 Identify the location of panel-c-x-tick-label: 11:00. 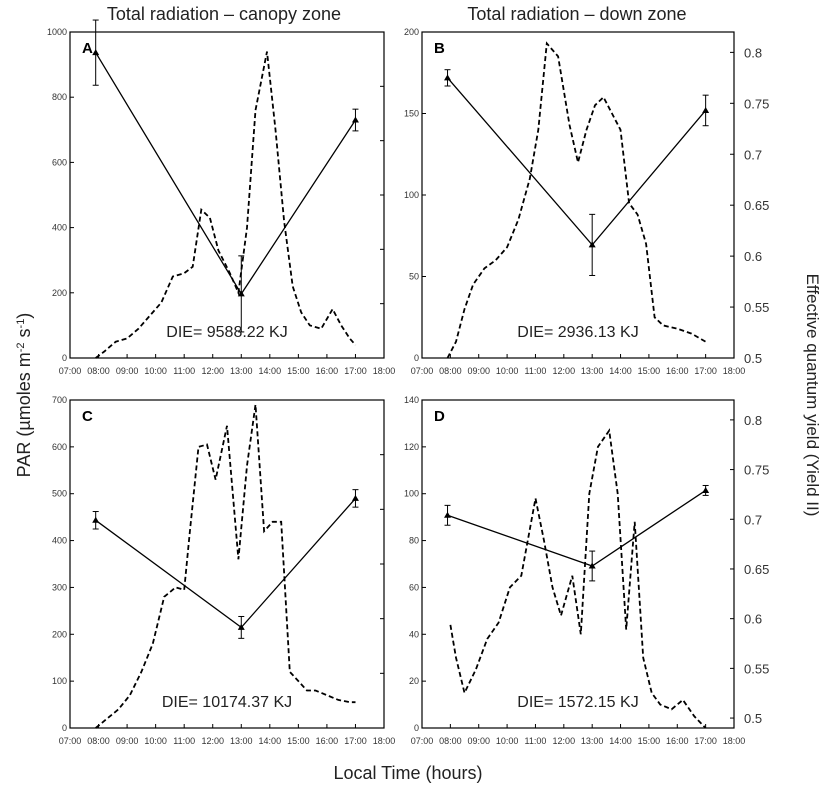
(184, 741).